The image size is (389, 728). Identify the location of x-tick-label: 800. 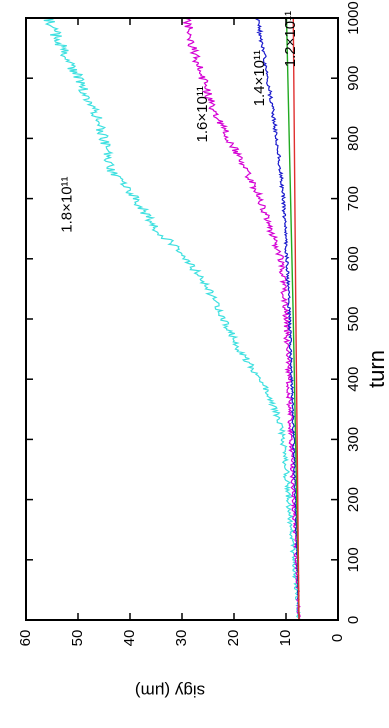
(353, 138).